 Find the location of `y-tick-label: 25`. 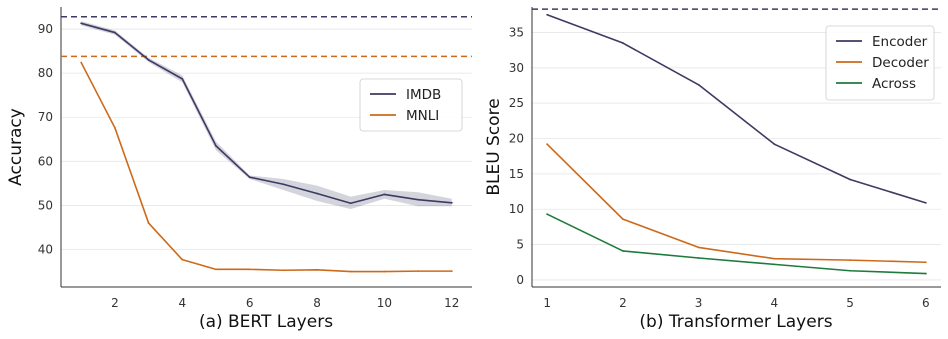

y-tick-label: 25 is located at coordinates (516, 103).